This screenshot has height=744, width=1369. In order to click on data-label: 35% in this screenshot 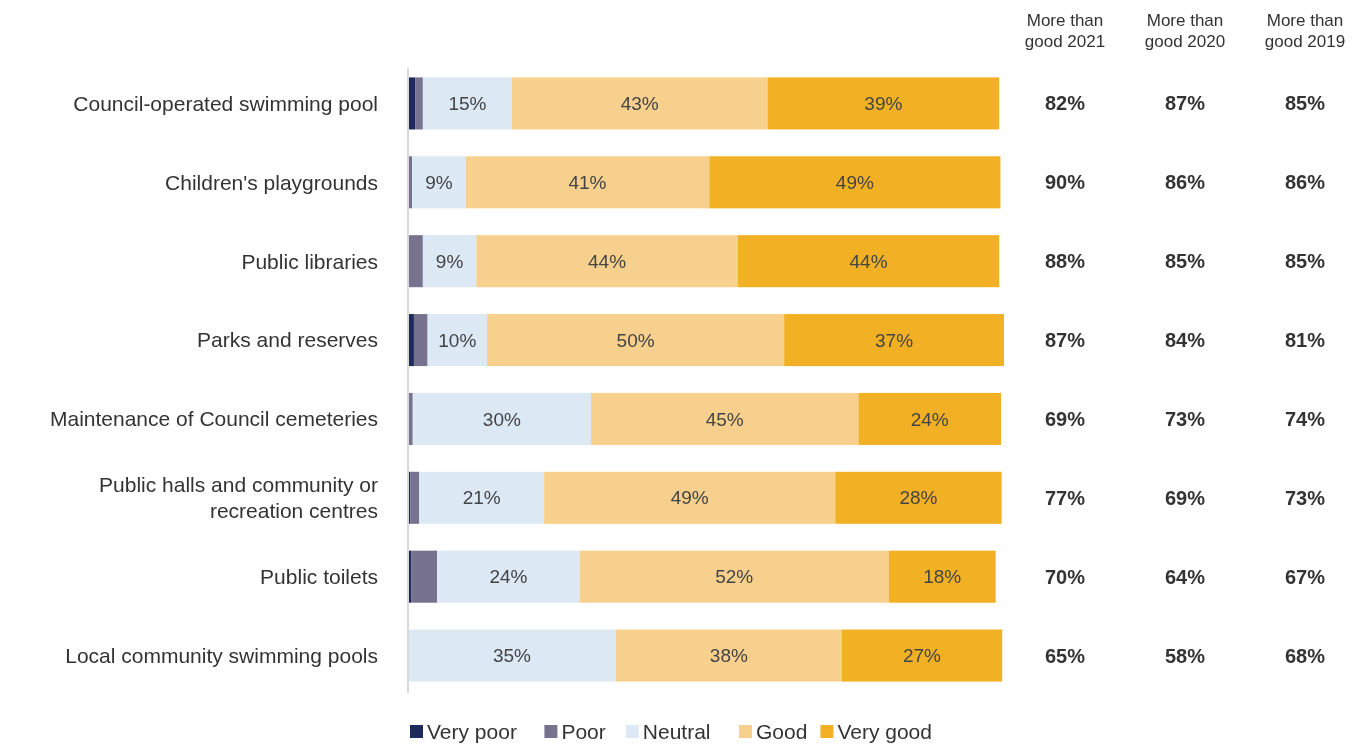, I will do `click(512, 656)`.